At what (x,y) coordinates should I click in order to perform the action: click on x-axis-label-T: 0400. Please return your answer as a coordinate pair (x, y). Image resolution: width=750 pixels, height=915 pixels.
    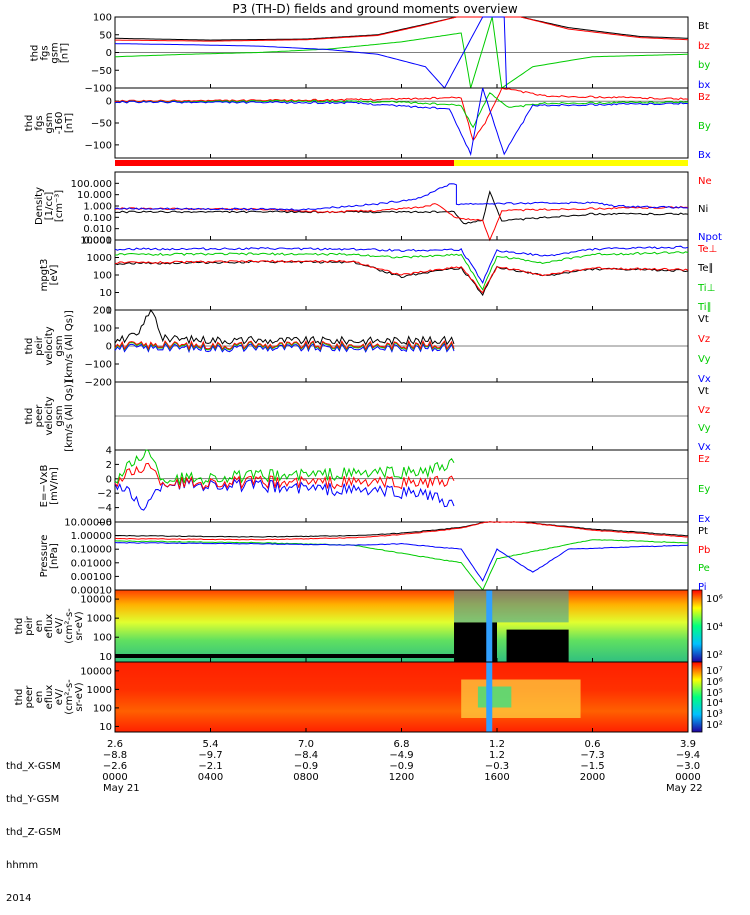
    Looking at the image, I should click on (210, 777).